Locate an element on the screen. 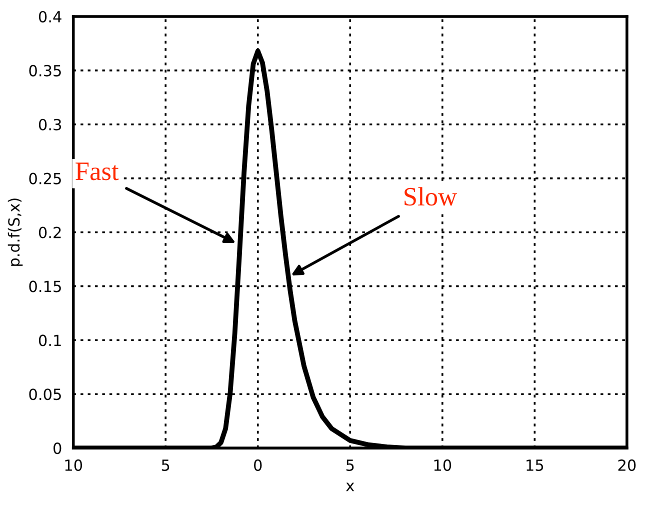 The height and width of the screenshot is (515, 649). y-tick-label: 0.35 is located at coordinates (45, 70).